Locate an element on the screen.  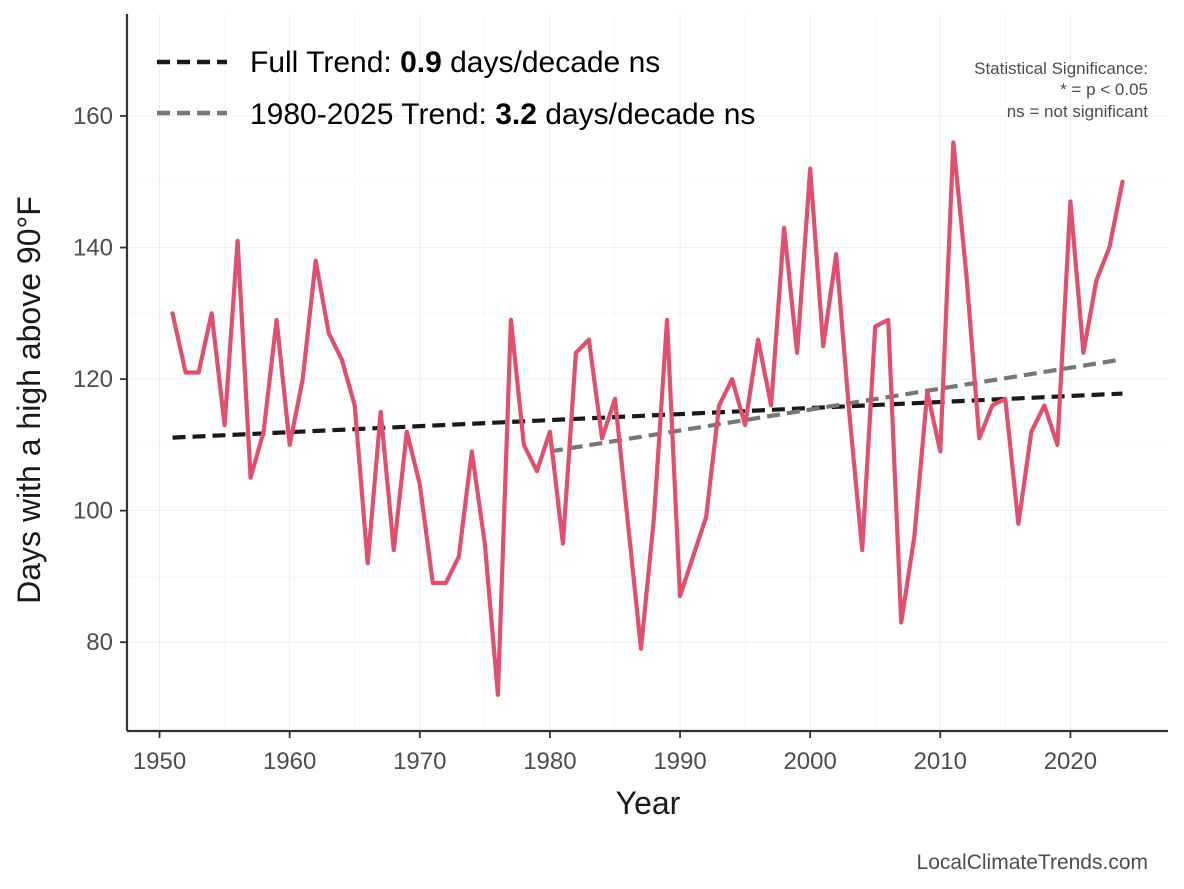
significance-title: Statistical Significance: is located at coordinates (1061, 68).